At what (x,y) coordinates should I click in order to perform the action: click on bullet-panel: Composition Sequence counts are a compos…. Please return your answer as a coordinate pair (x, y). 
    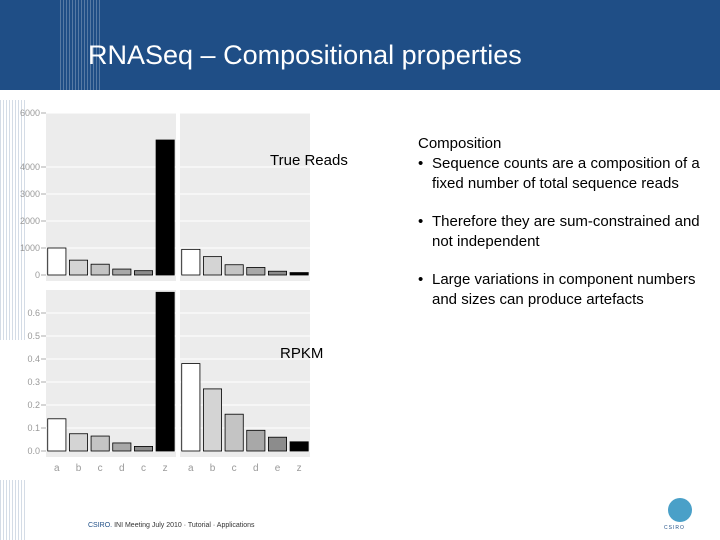
    Looking at the image, I should click on (559, 222).